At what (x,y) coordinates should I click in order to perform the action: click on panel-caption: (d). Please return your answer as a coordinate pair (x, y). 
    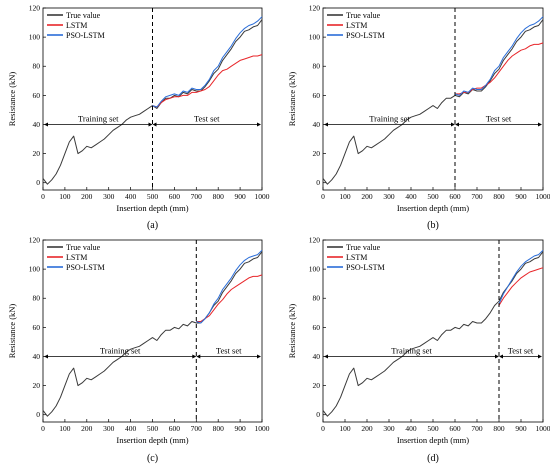
    Looking at the image, I should click on (433, 458).